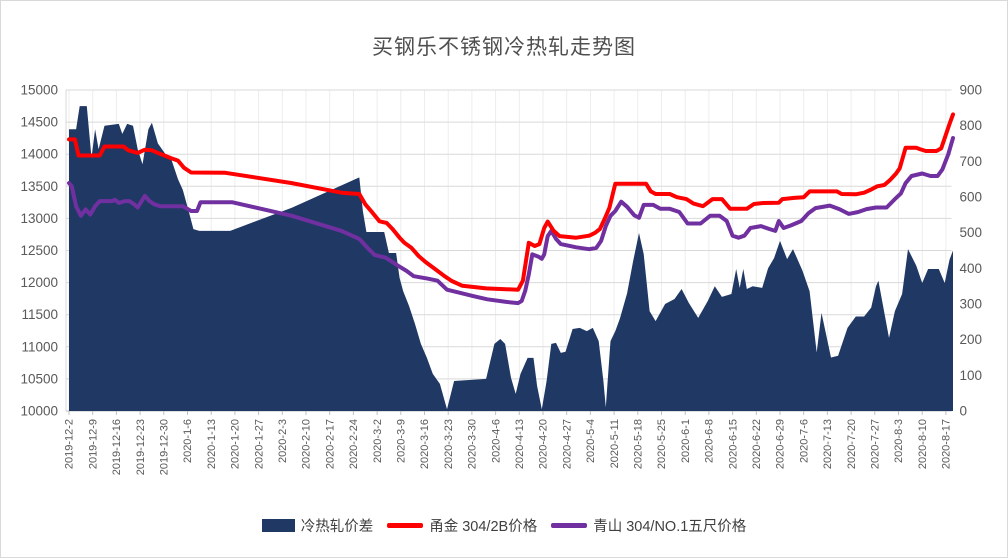  I want to click on x-axis-date-label: 2020-2-10, so click(307, 444).